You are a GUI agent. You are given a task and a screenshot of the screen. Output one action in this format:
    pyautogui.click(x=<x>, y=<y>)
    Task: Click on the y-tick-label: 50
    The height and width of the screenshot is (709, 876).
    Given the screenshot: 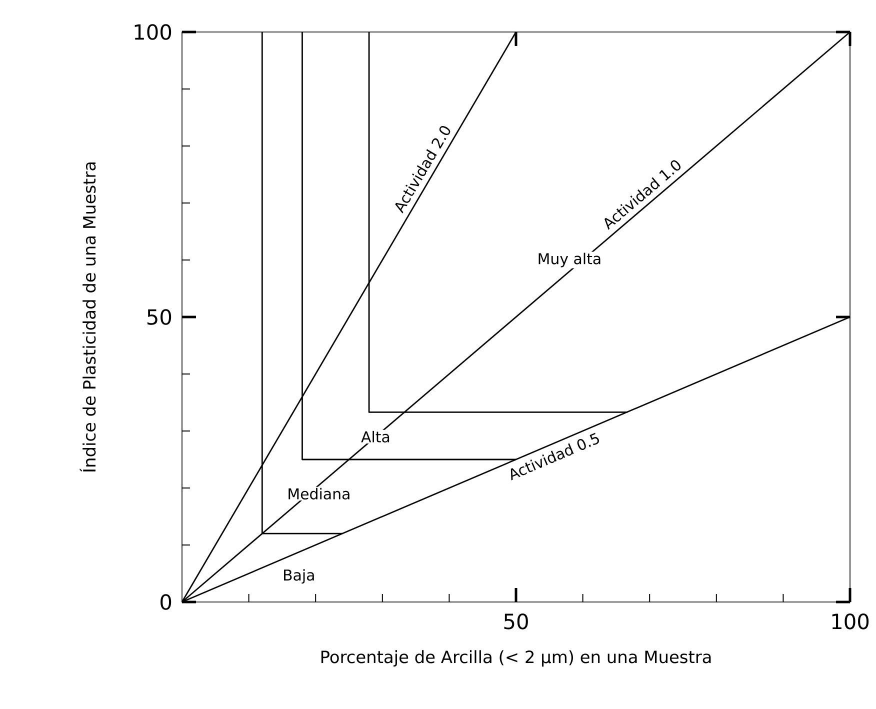 What is the action you would take?
    pyautogui.click(x=159, y=317)
    